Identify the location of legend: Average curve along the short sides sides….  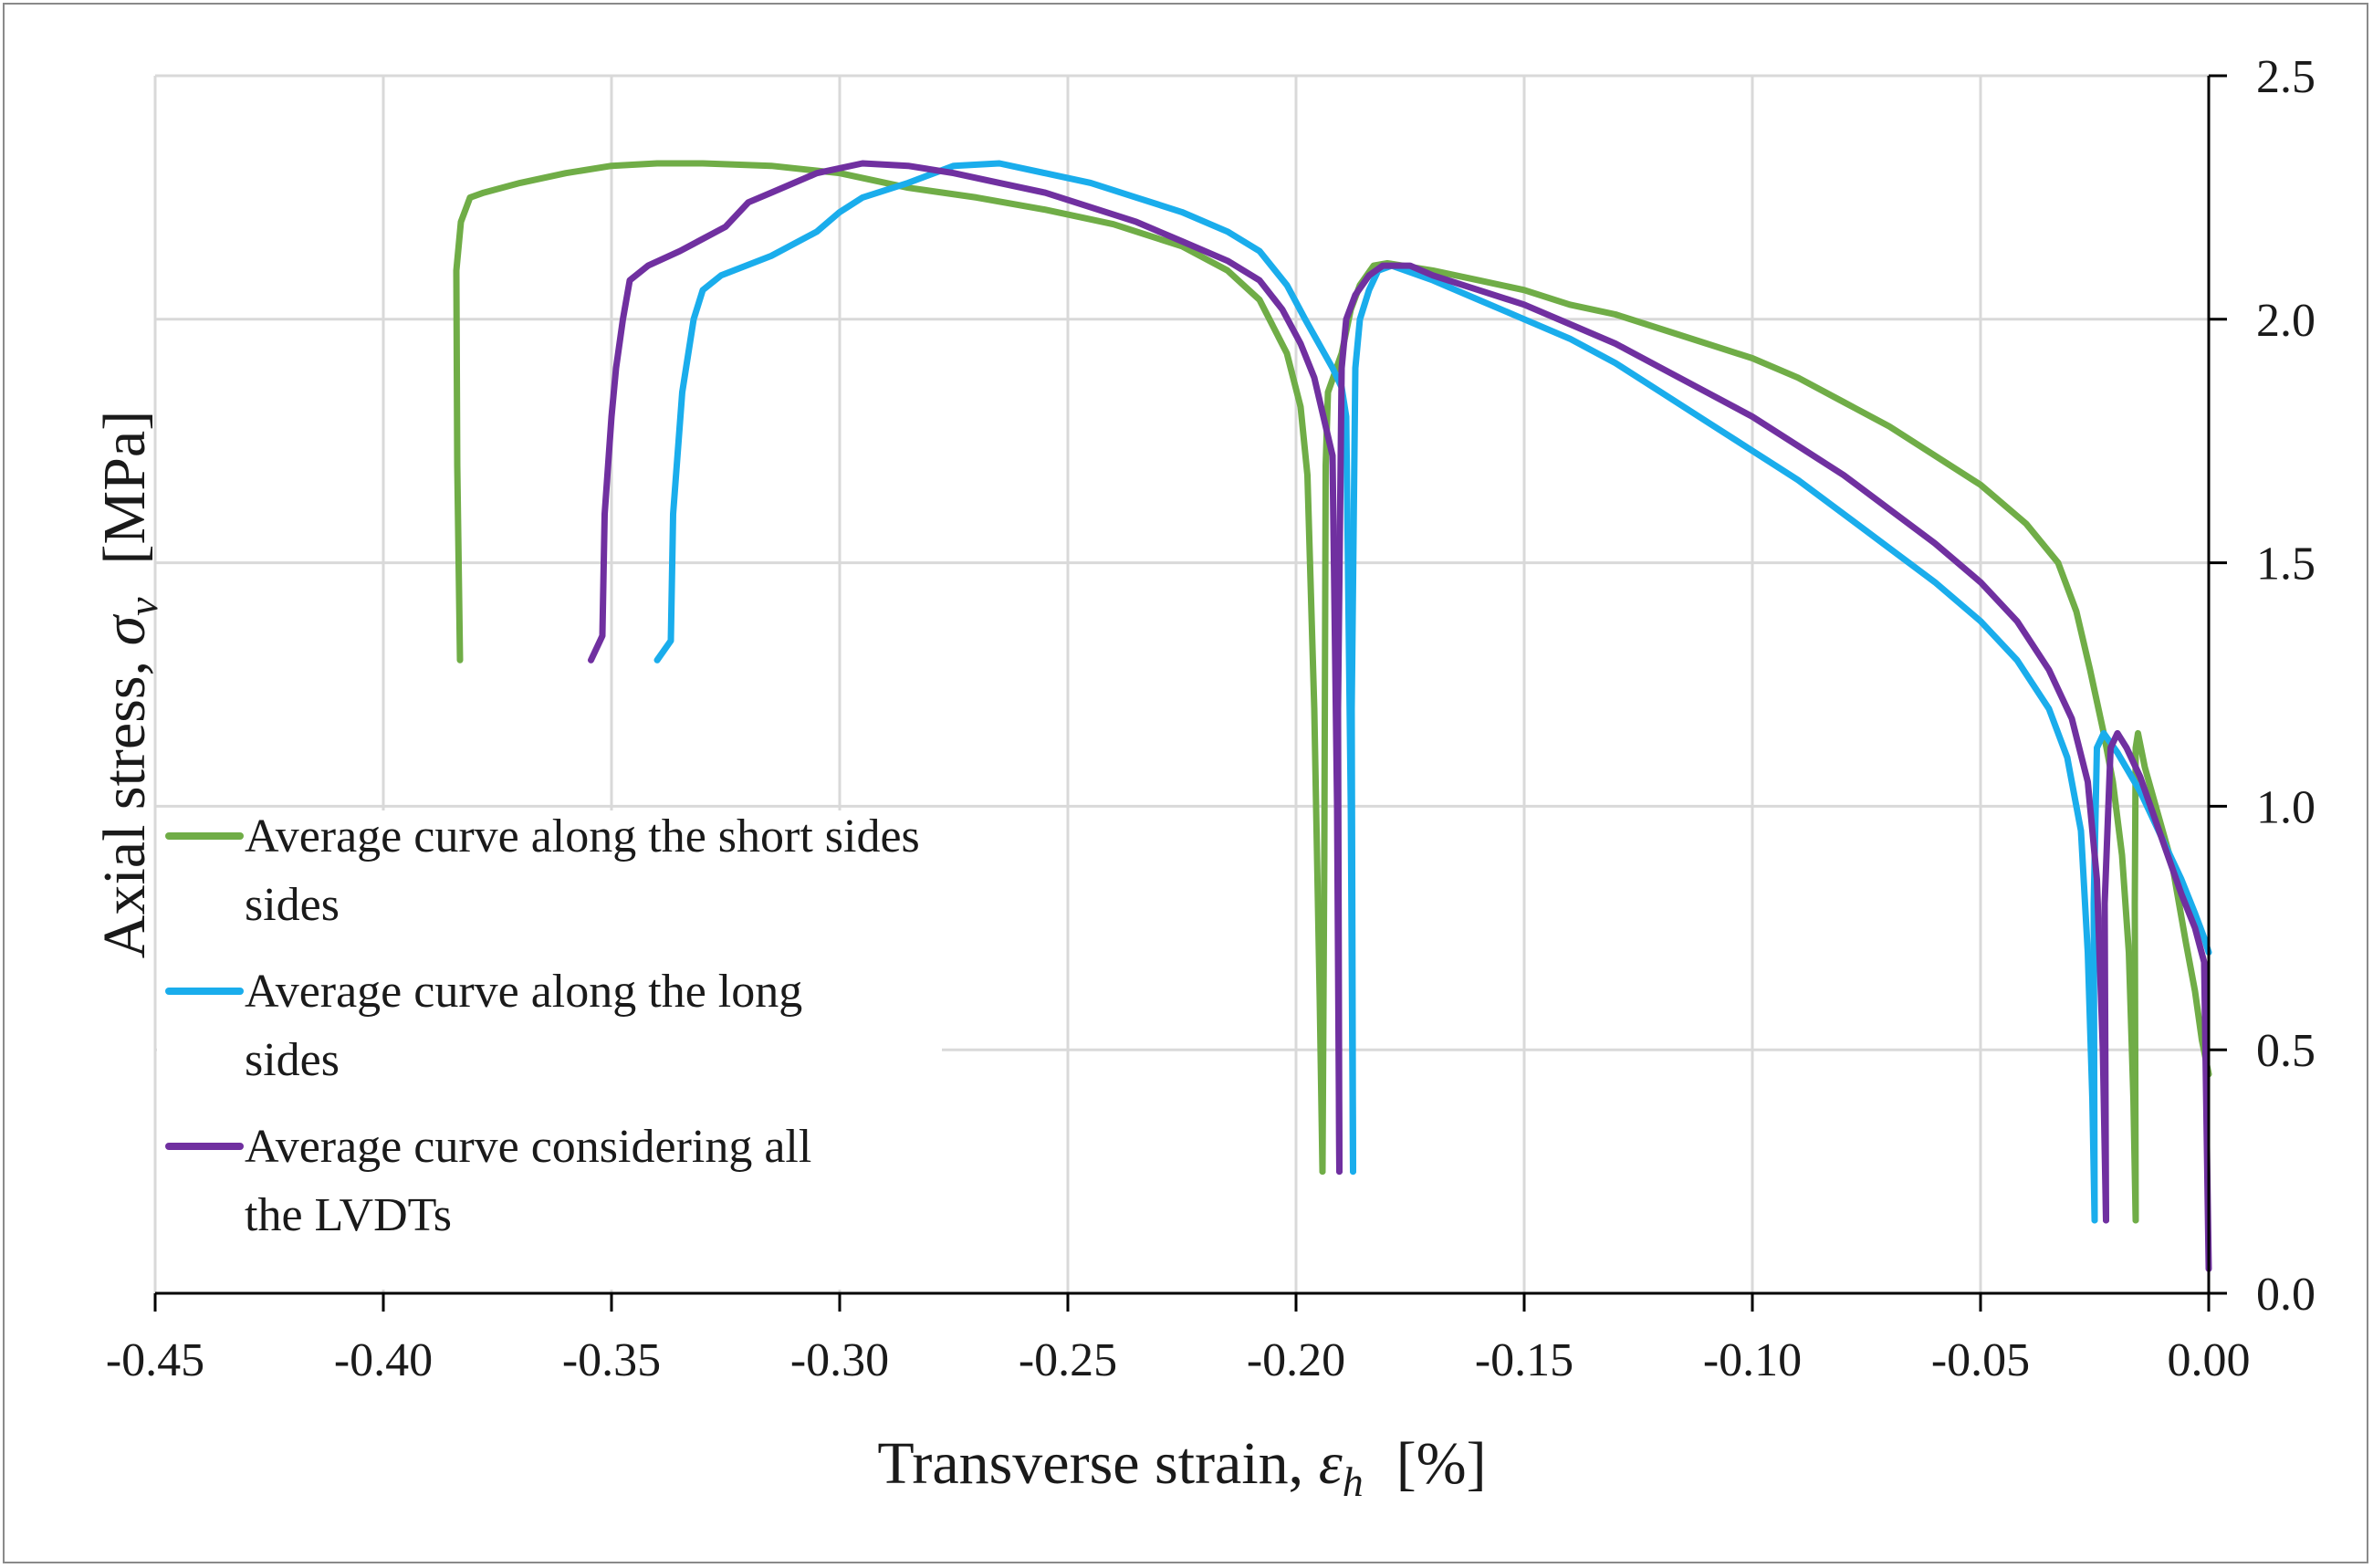
(542, 1026).